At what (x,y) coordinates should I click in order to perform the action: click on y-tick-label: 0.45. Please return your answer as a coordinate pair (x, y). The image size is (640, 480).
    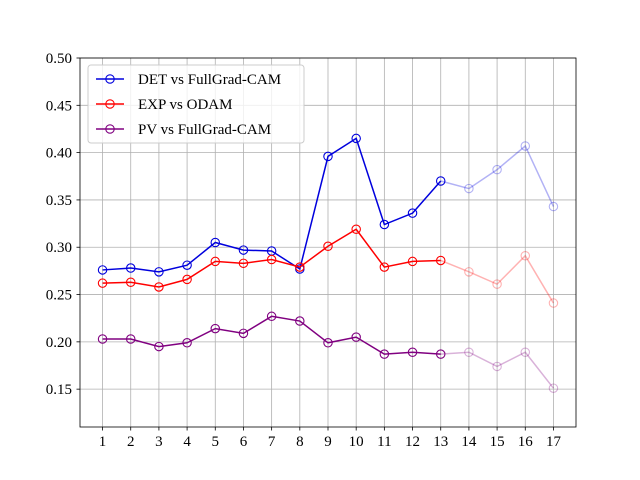
    Looking at the image, I should click on (59, 106).